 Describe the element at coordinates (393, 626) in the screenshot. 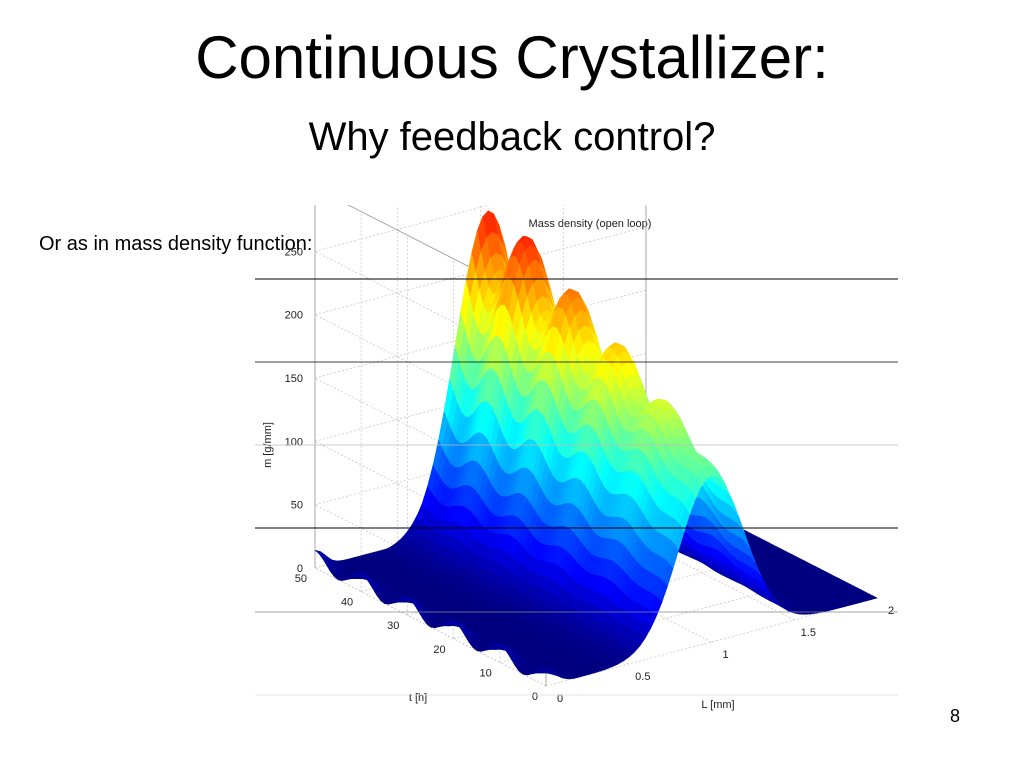

I see `y-tick-label: 30` at that location.